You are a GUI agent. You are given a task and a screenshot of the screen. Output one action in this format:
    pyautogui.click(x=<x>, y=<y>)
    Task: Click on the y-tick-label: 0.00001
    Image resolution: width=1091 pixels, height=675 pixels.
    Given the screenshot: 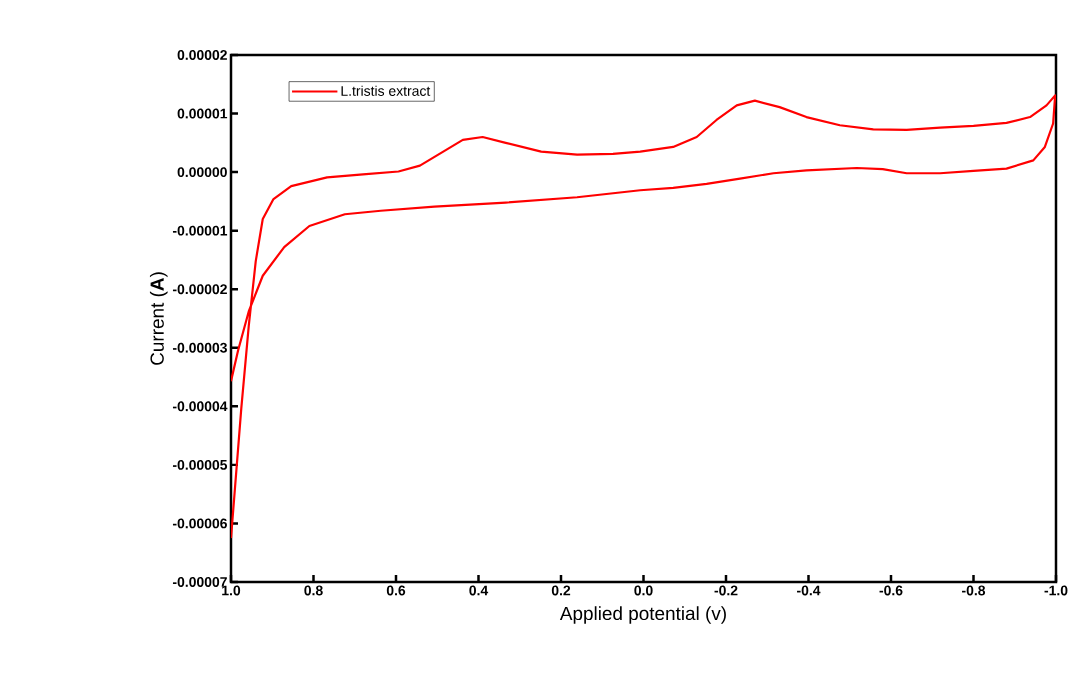 What is the action you would take?
    pyautogui.click(x=202, y=113)
    